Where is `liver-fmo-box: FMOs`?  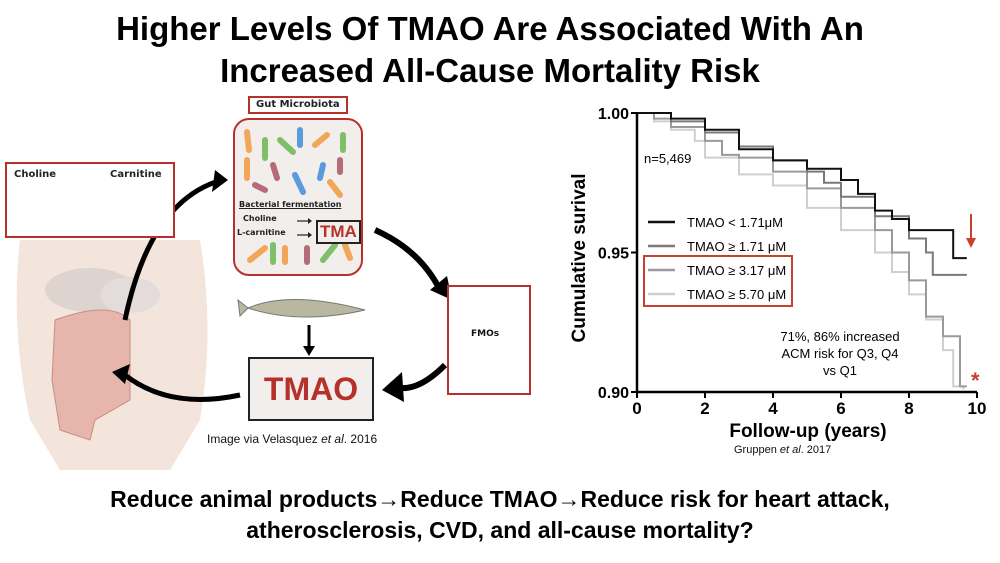 liver-fmo-box: FMOs is located at coordinates (489, 340).